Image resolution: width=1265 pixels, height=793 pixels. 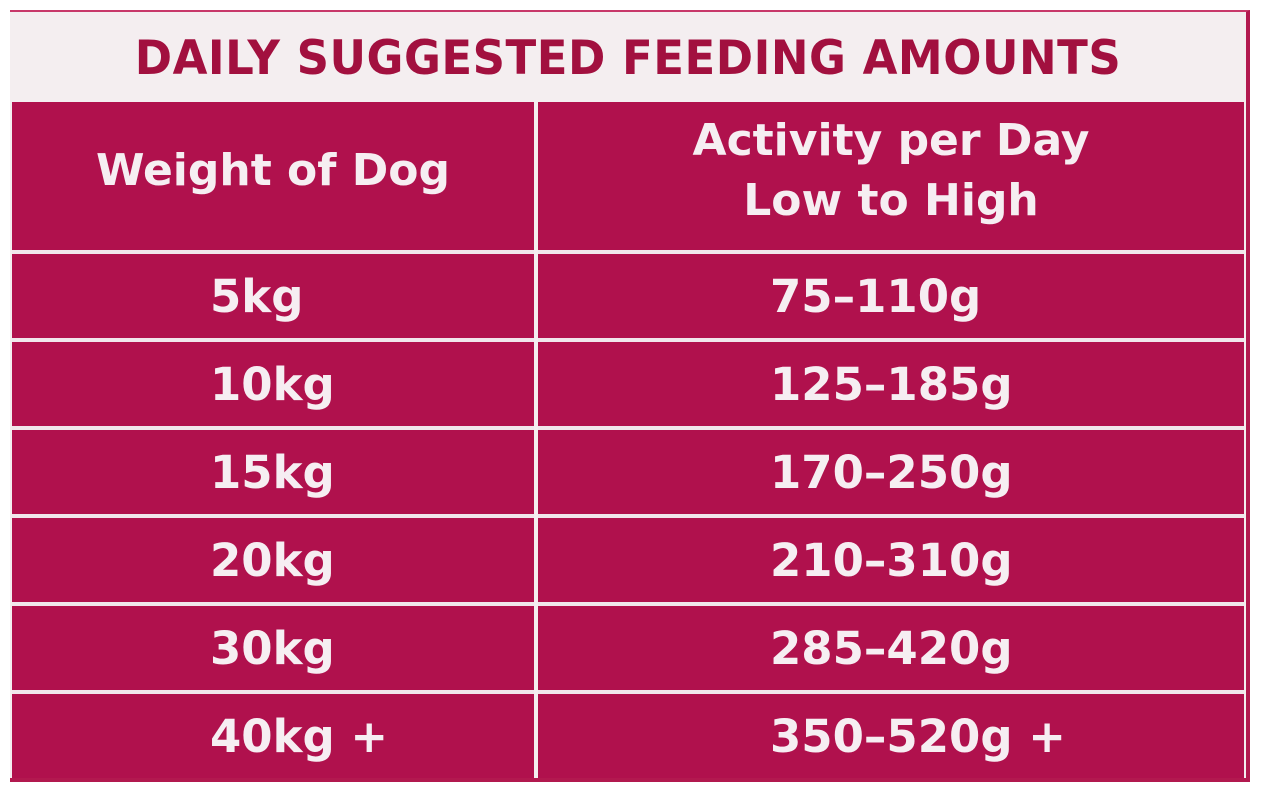 I want to click on table-cell-amount: 125–185g, so click(x=891, y=386).